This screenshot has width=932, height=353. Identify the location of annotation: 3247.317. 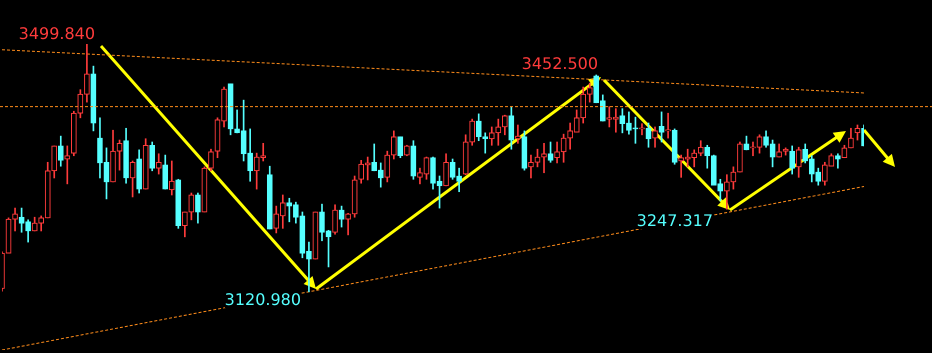
(674, 220).